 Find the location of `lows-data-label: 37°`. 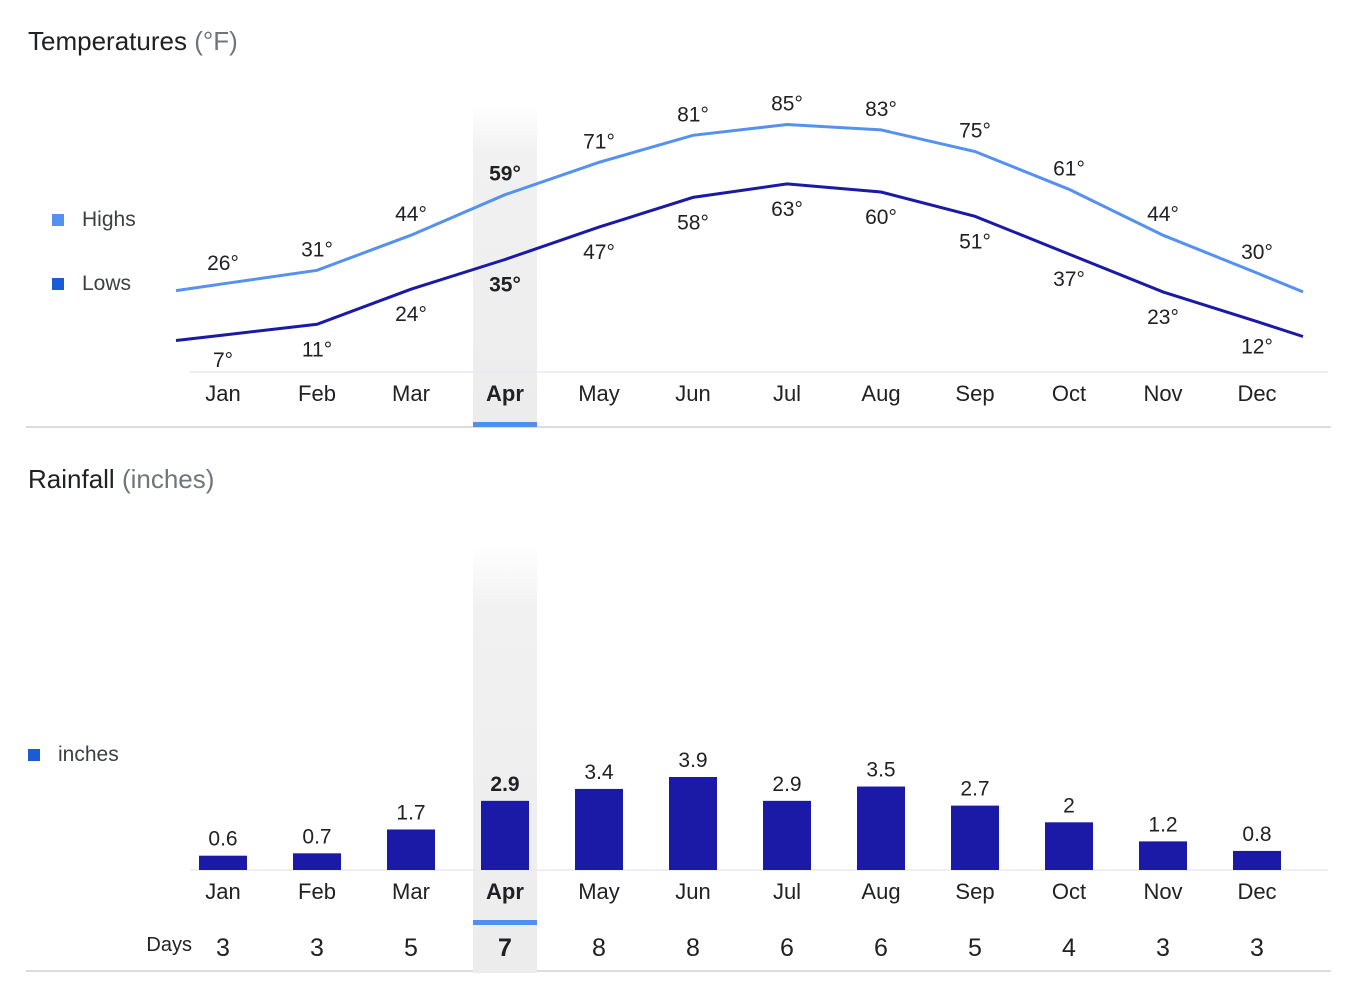

lows-data-label: 37° is located at coordinates (1069, 279).